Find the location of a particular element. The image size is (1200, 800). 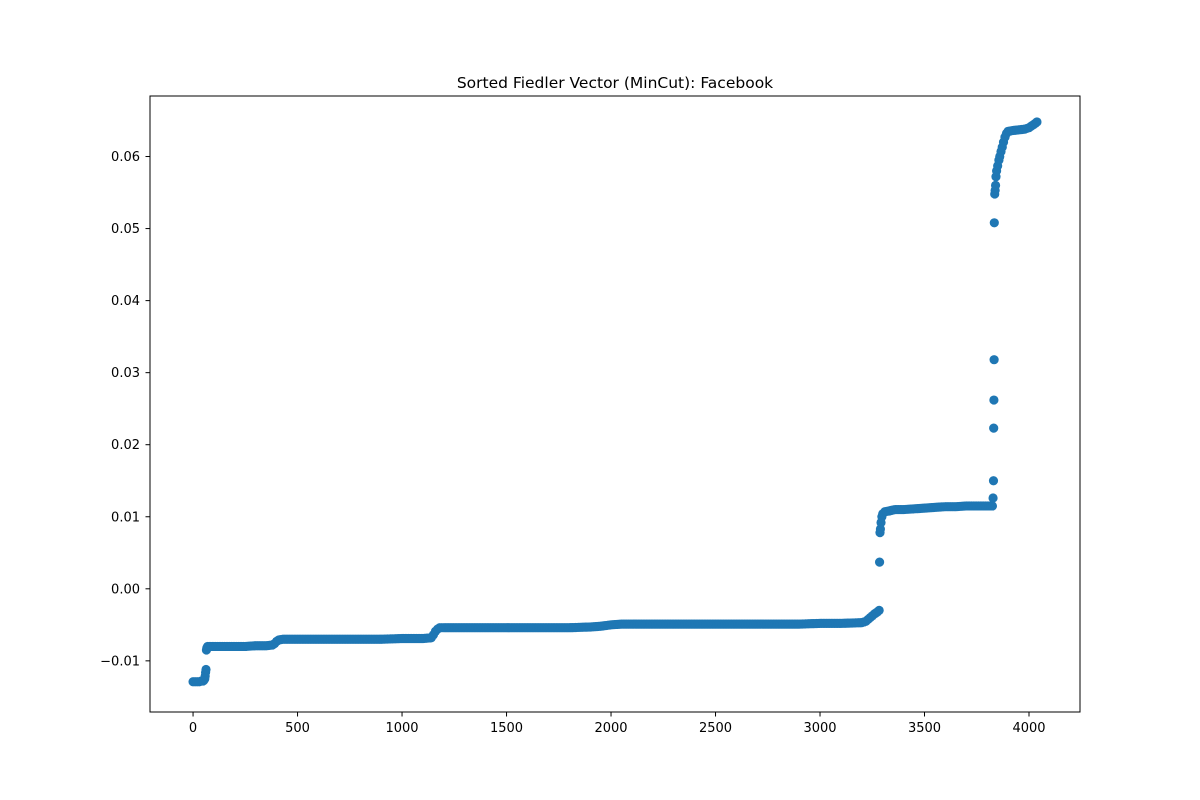

x-tick-label-6: 3000 is located at coordinates (819, 728).